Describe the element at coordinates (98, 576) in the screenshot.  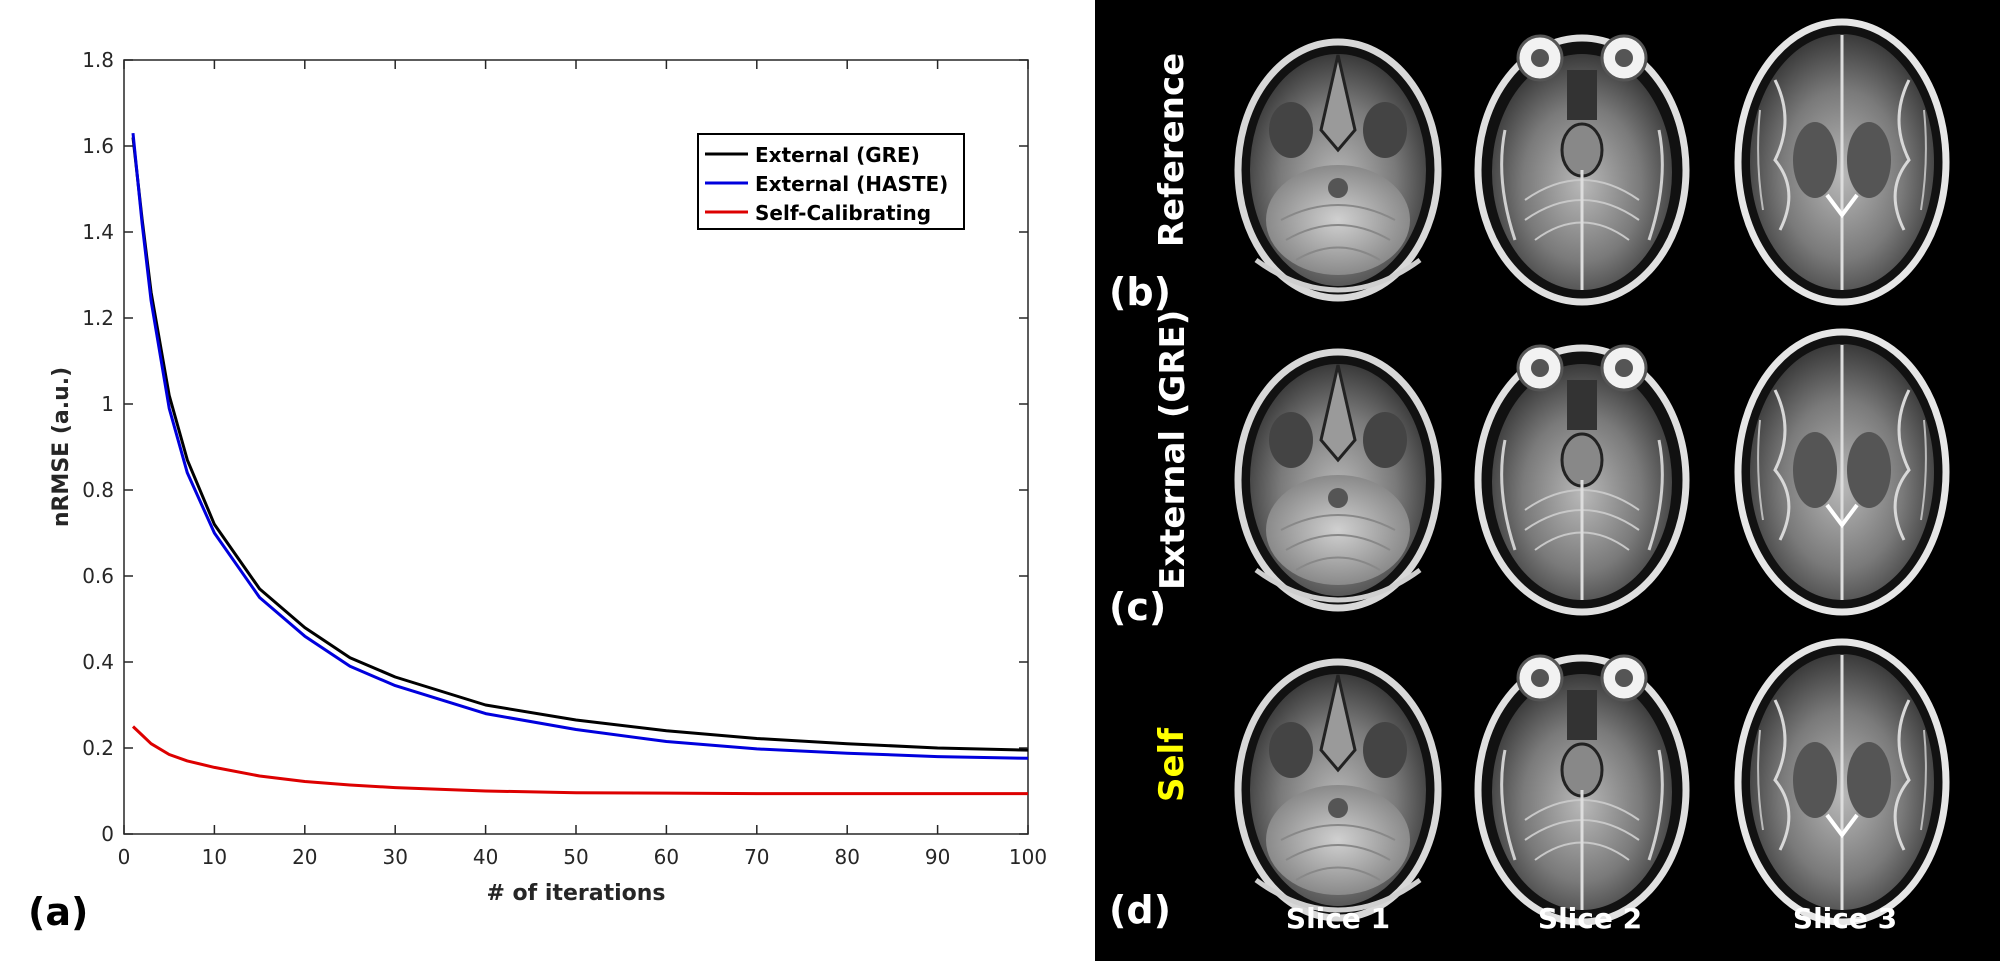
I see `y-tick-label: 0.6` at that location.